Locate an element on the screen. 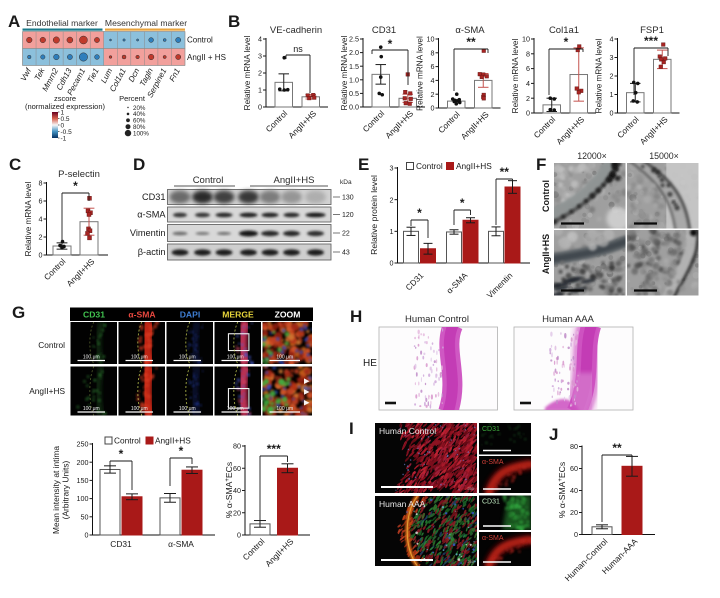 The width and height of the screenshot is (720, 598). svg-text: 0.5 is located at coordinates (65, 119).